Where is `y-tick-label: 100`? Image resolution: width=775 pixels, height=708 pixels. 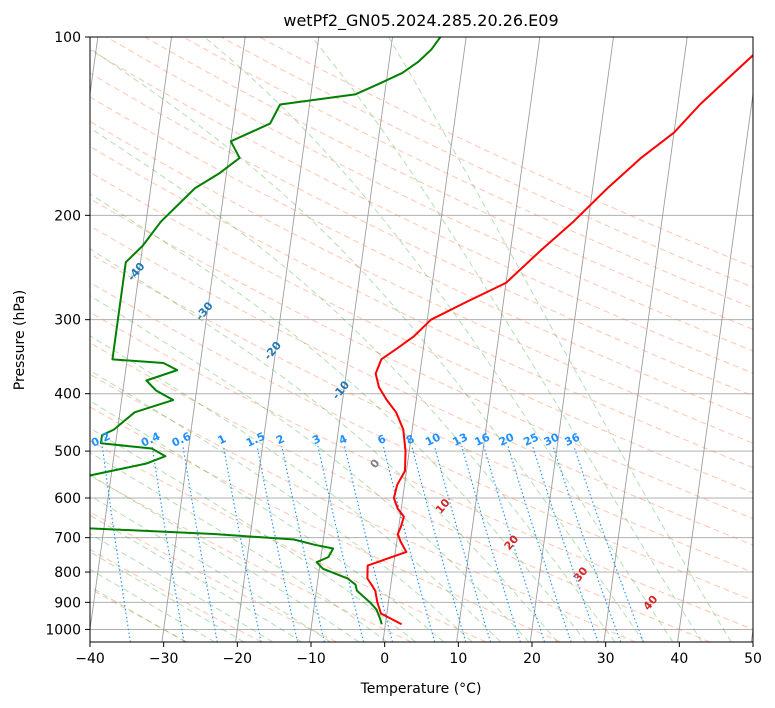 y-tick-label: 100 is located at coordinates (67, 38).